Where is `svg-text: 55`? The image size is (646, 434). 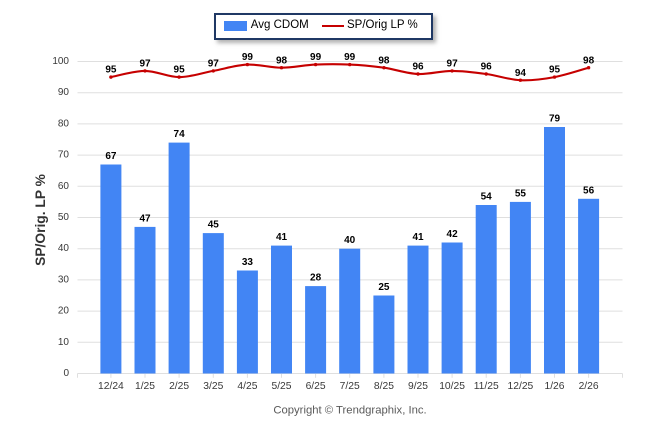
svg-text: 55 is located at coordinates (521, 193).